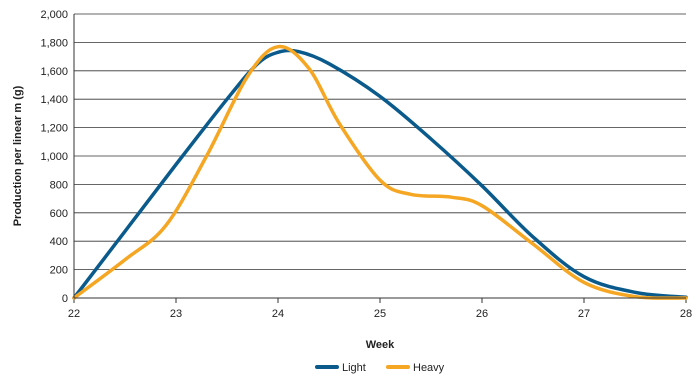  I want to click on y-tick-label: 0, so click(65, 299).